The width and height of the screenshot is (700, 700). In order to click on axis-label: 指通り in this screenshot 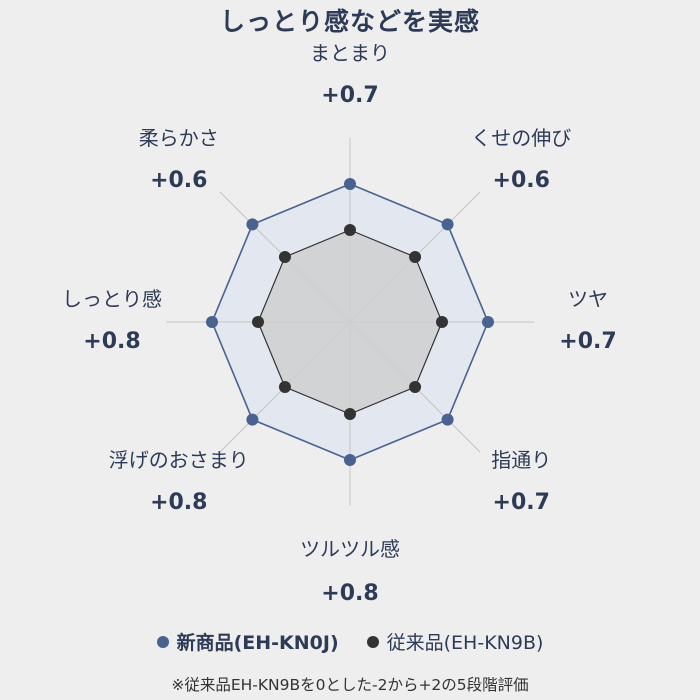, I will do `click(521, 460)`.